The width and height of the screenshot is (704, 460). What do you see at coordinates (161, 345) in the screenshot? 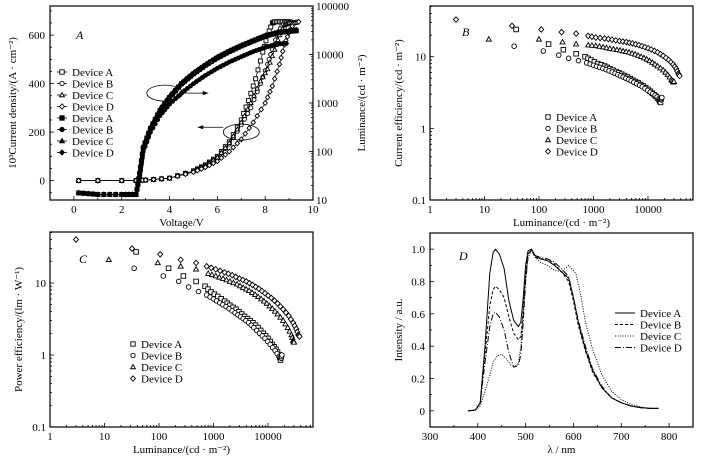
I see `legend-label: Device A` at bounding box center [161, 345].